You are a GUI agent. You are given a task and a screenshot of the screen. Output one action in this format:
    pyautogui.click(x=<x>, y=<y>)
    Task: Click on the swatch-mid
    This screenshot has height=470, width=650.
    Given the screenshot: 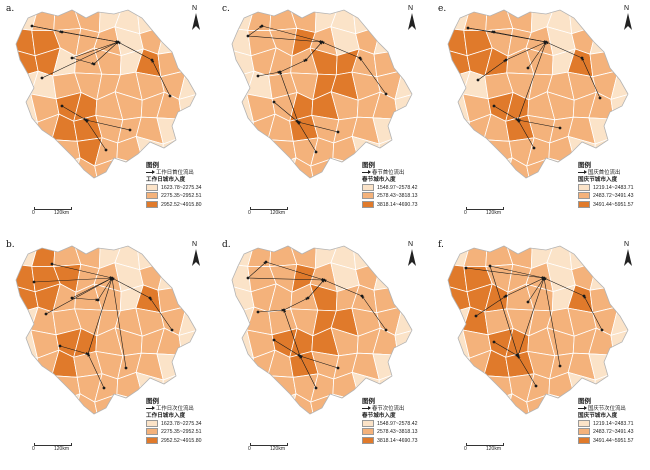 What is the action you would take?
    pyautogui.click(x=152, y=432)
    